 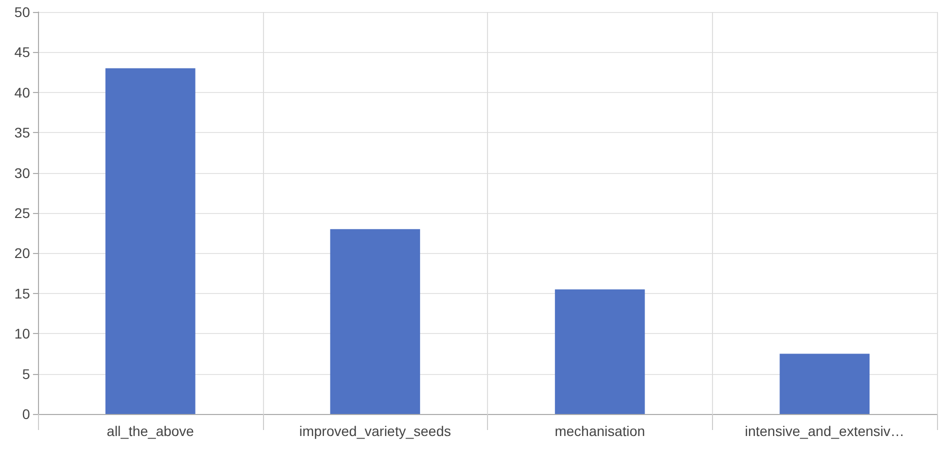 What do you see at coordinates (26, 414) in the screenshot?
I see `y-tick-label: 0` at bounding box center [26, 414].